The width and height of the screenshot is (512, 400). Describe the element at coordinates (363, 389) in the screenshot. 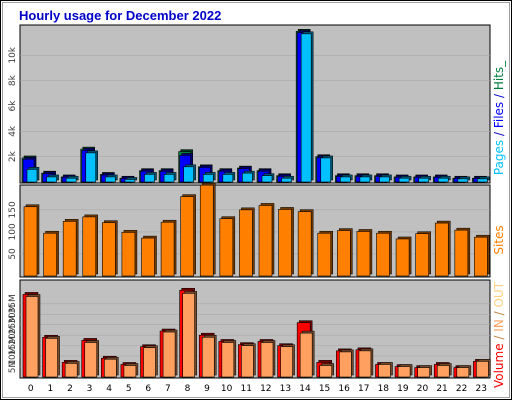

I see `x-tick-label: 17` at that location.